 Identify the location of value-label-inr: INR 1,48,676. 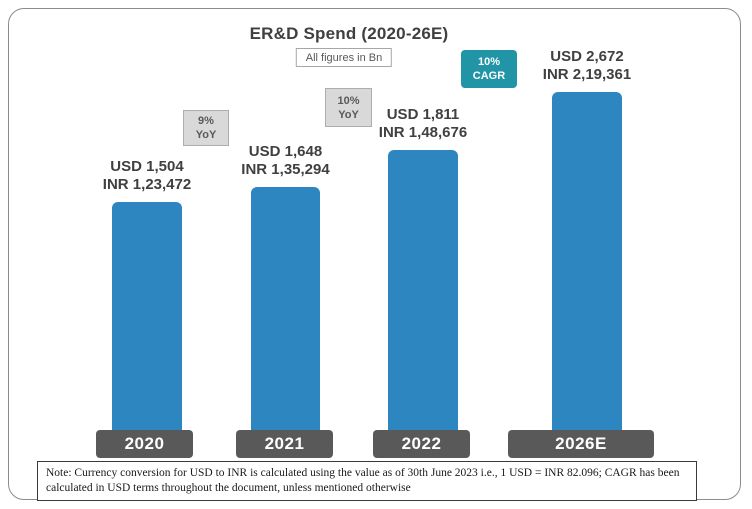
(423, 132).